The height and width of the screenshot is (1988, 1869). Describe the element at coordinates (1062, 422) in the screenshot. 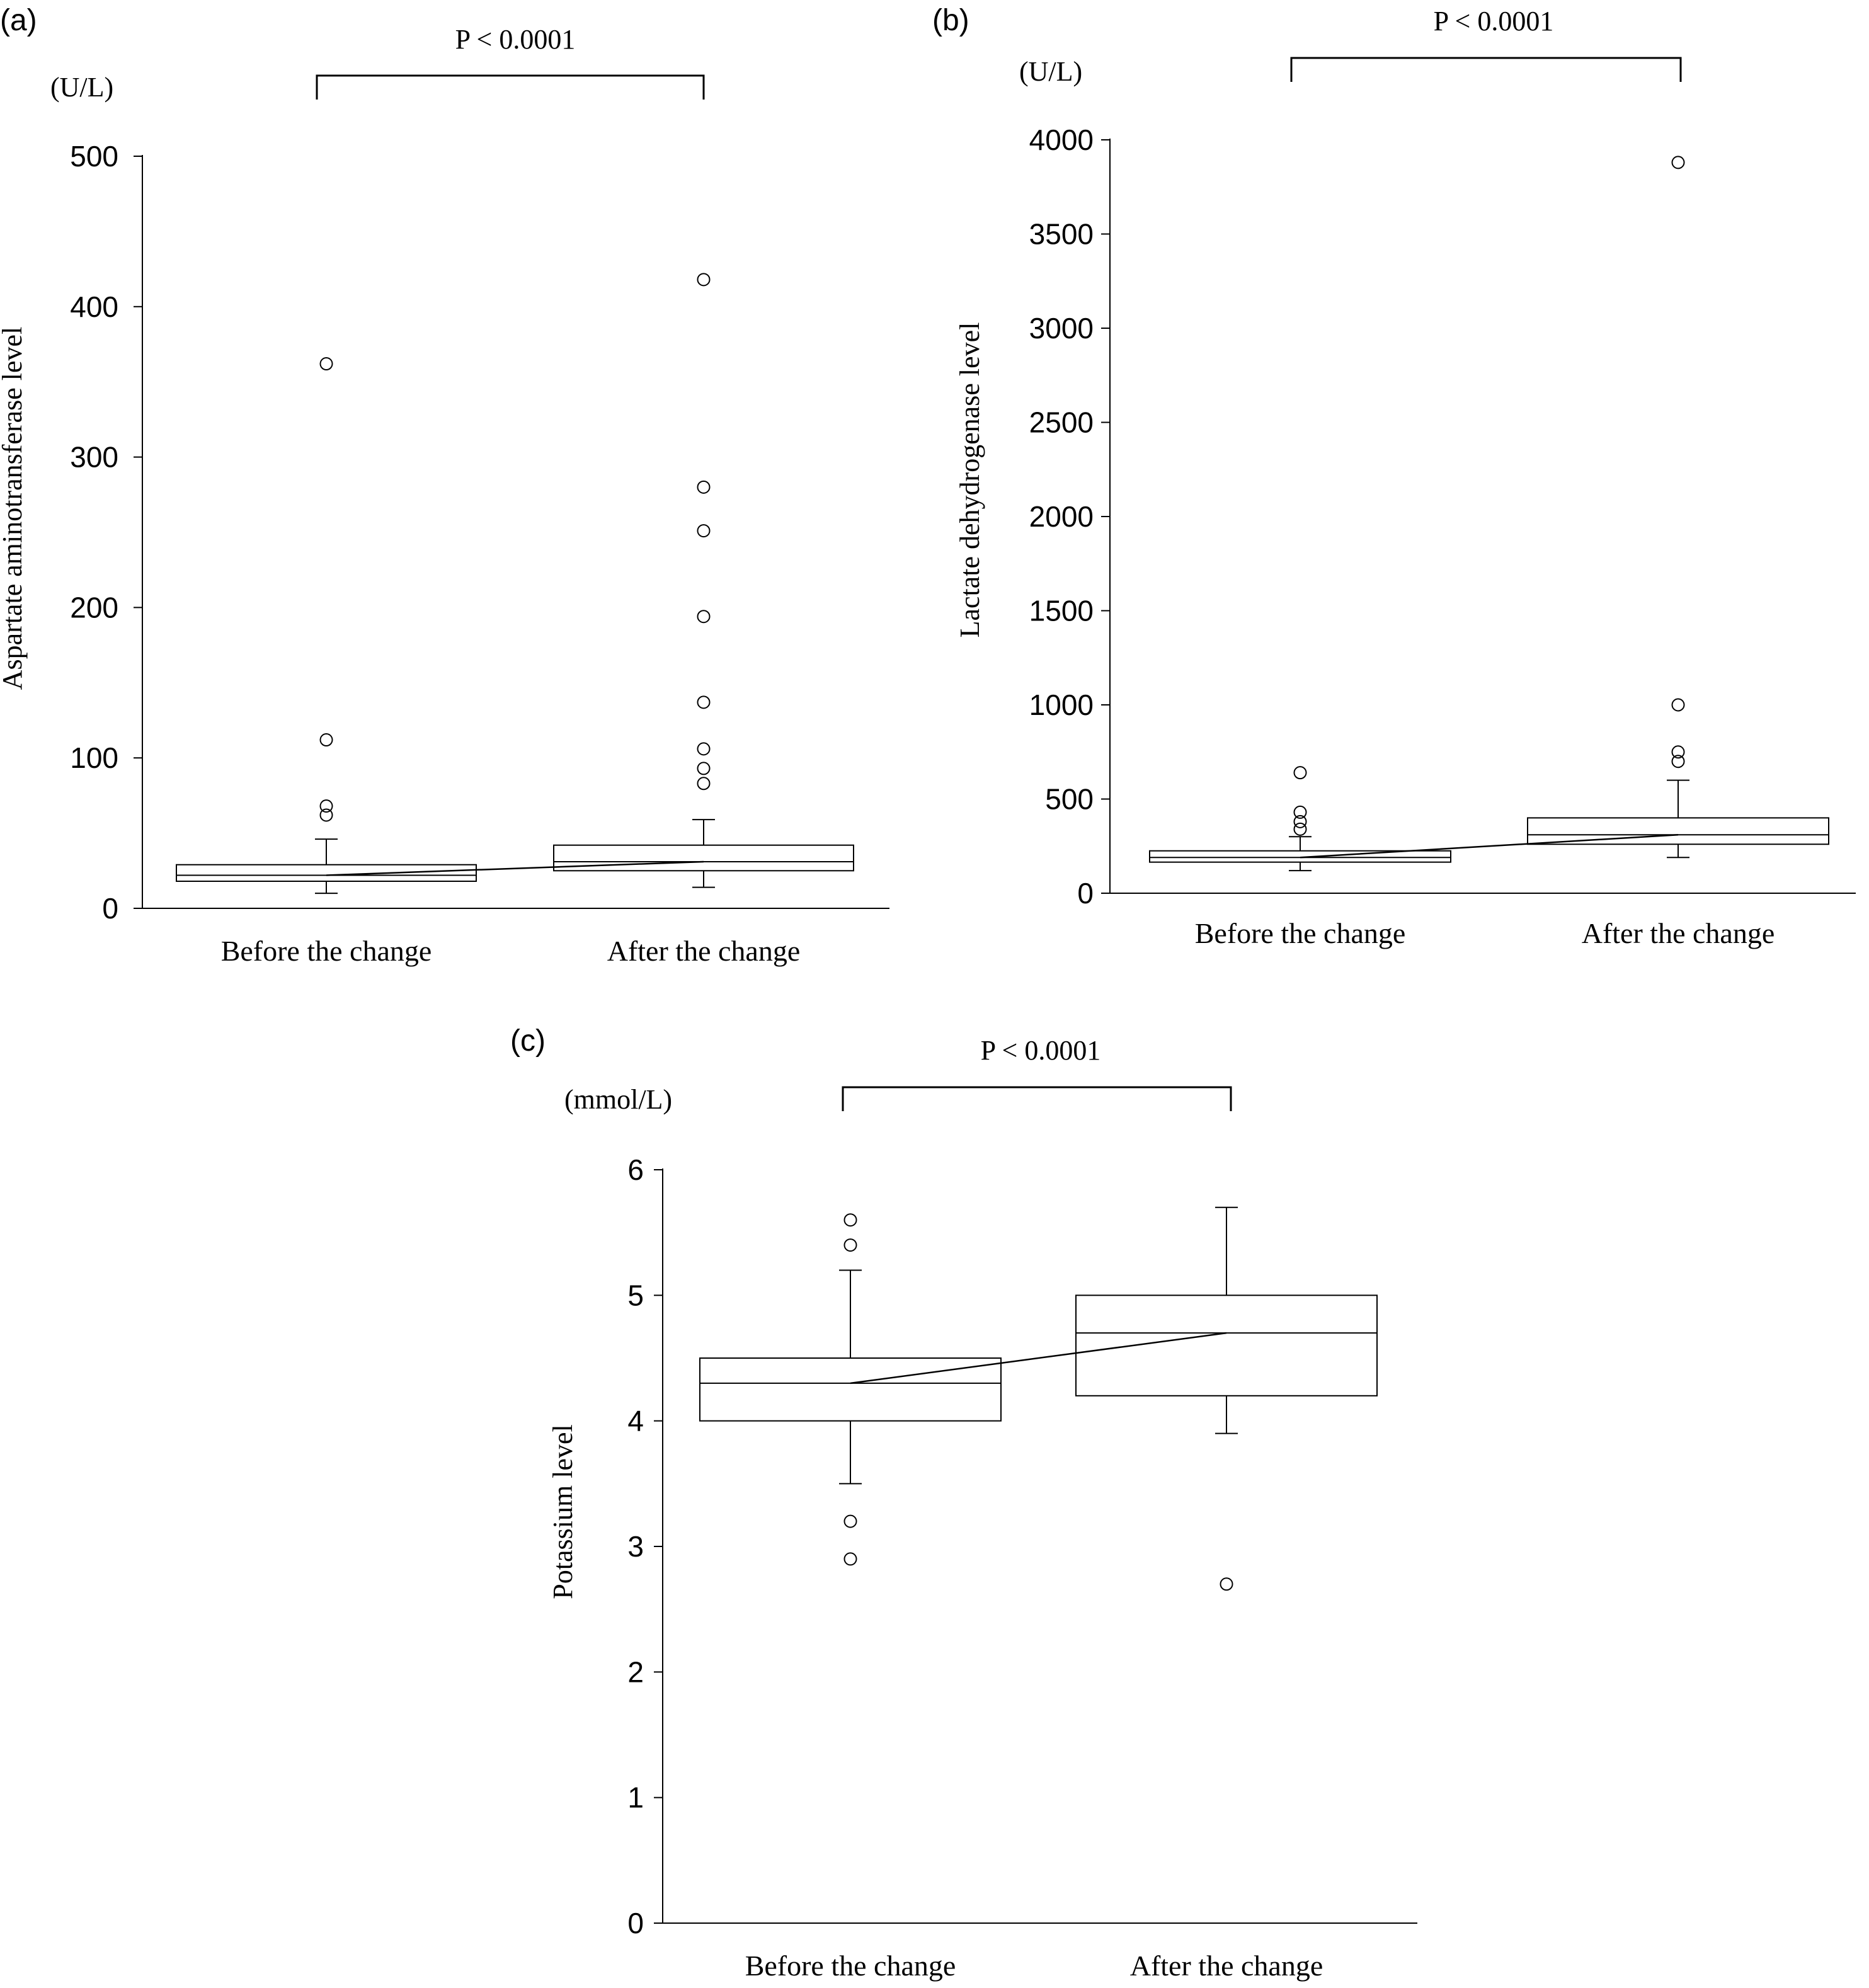

I see `panel-b-ytick-label: 2500` at that location.